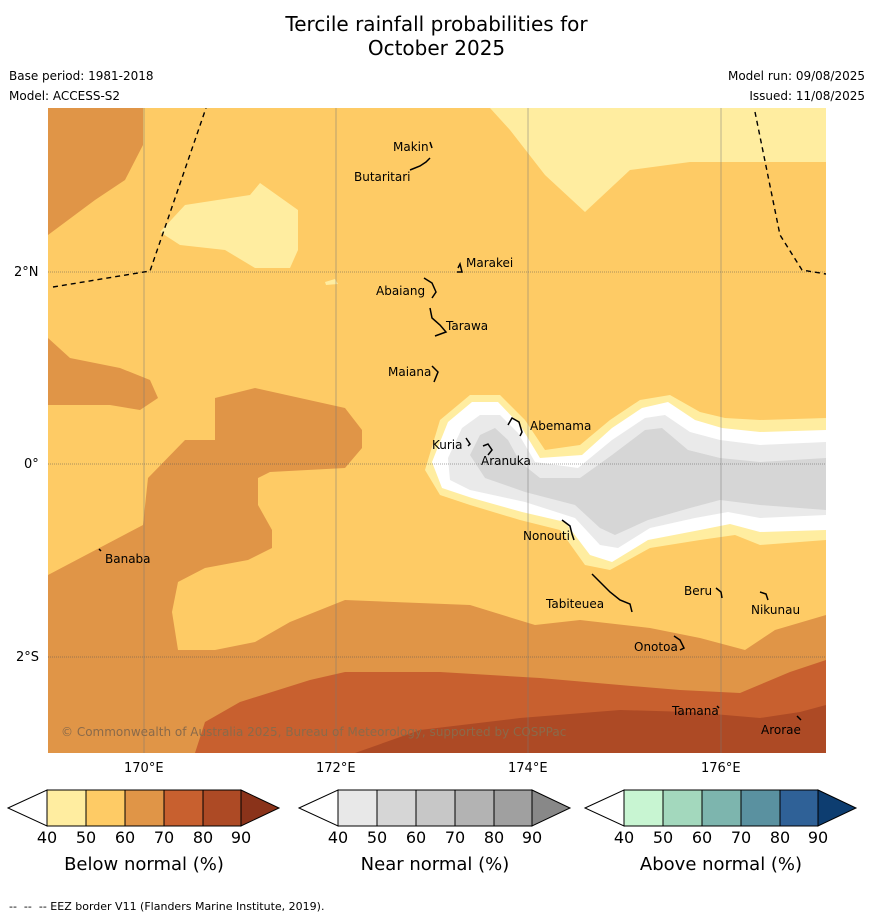 This screenshot has width=873, height=919. What do you see at coordinates (431, 145) in the screenshot?
I see `makin-shape` at bounding box center [431, 145].